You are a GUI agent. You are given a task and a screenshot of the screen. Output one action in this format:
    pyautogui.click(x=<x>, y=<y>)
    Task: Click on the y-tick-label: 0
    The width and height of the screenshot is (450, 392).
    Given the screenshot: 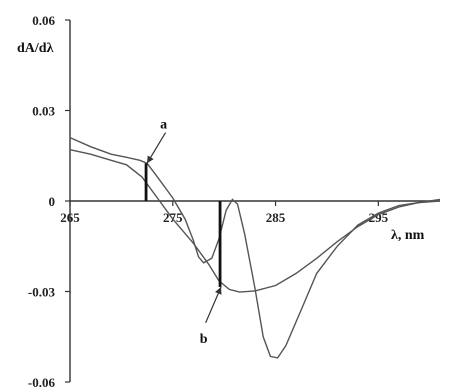 What is the action you would take?
    pyautogui.click(x=52, y=201)
    